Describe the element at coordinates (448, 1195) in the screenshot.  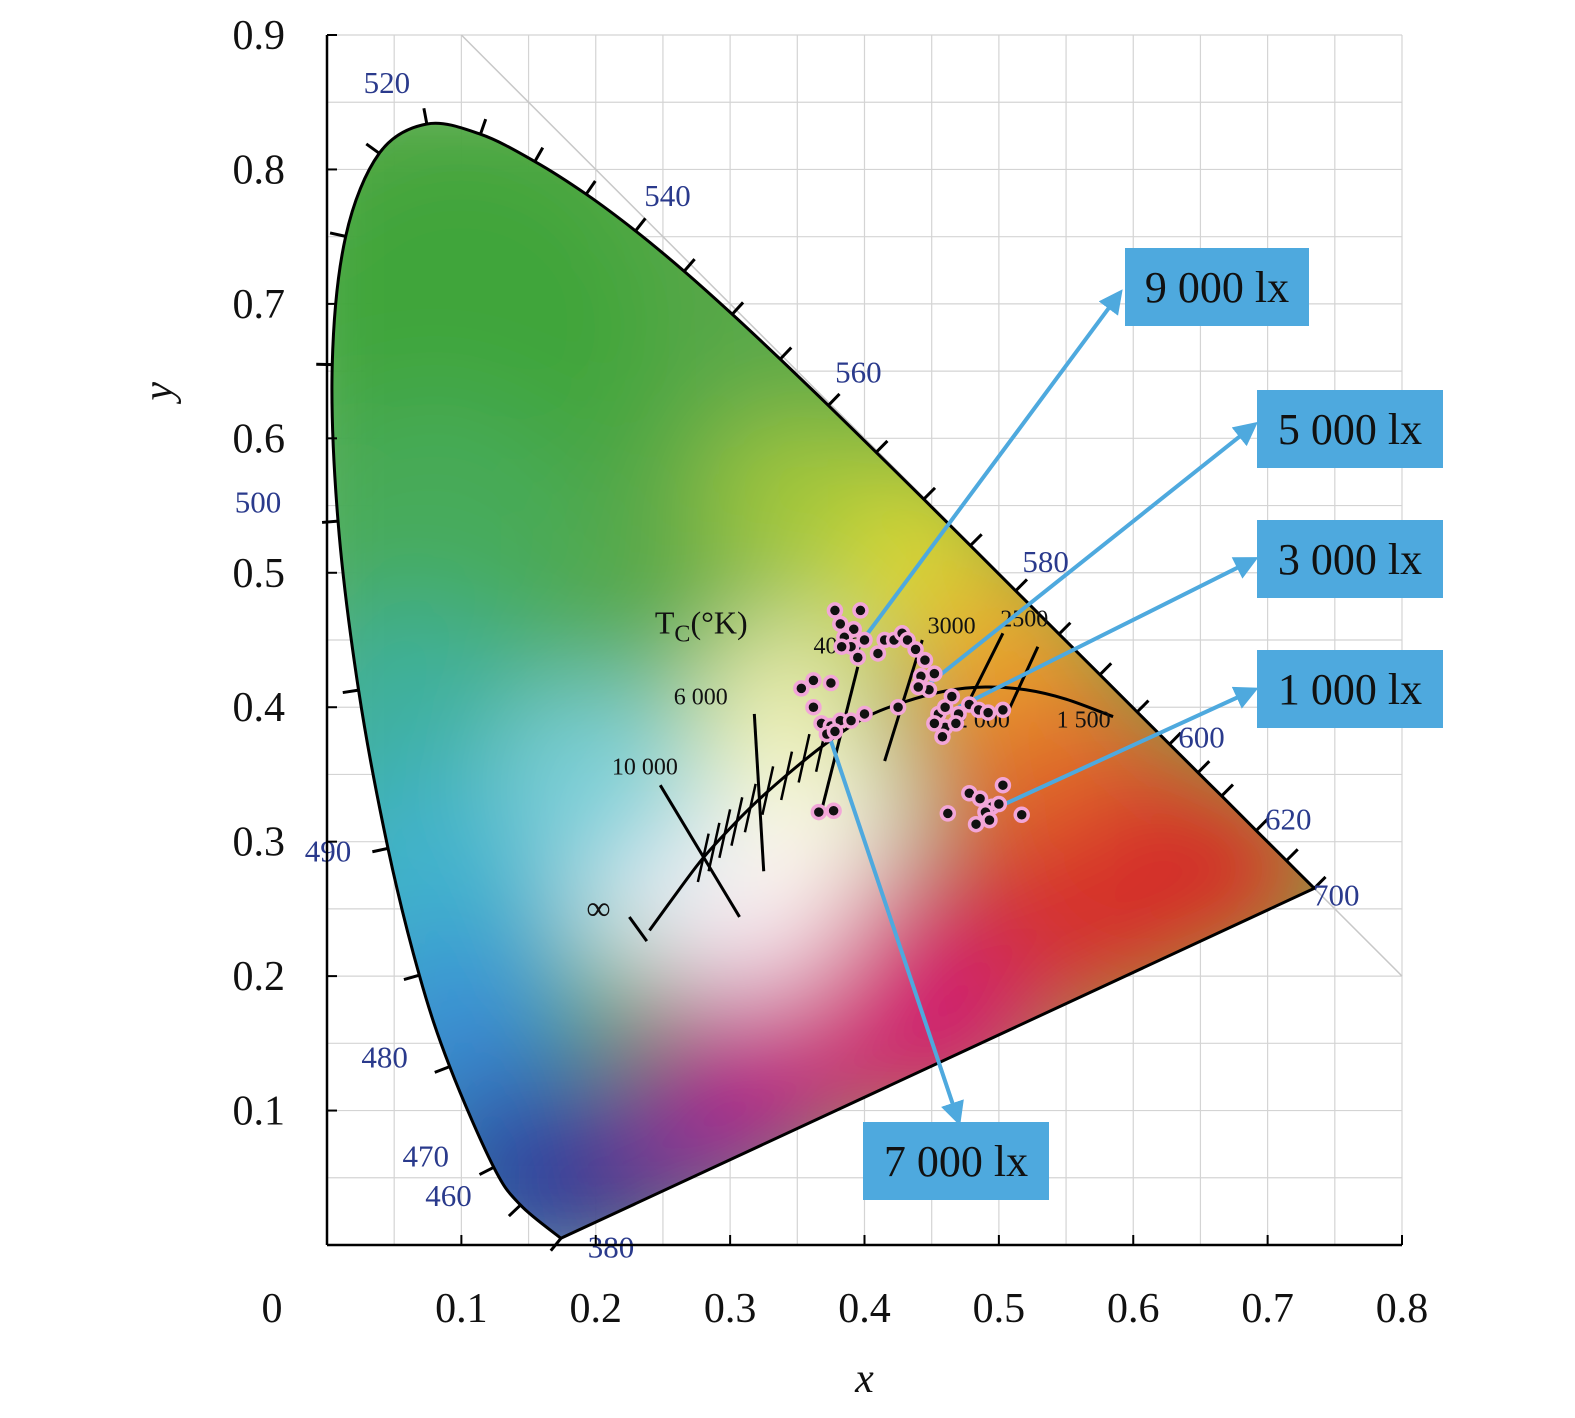
I see `wavelength-label: 460` at that location.